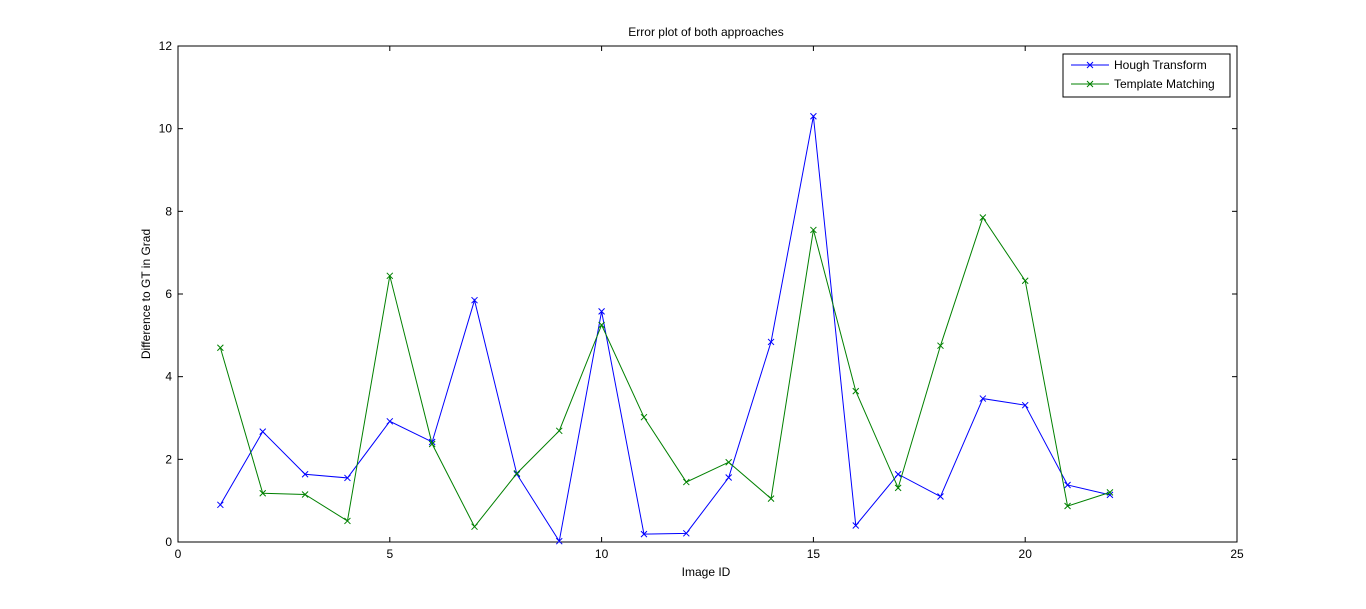 This screenshot has width=1366, height=609. I want to click on y-tick-label: 6, so click(168, 294).